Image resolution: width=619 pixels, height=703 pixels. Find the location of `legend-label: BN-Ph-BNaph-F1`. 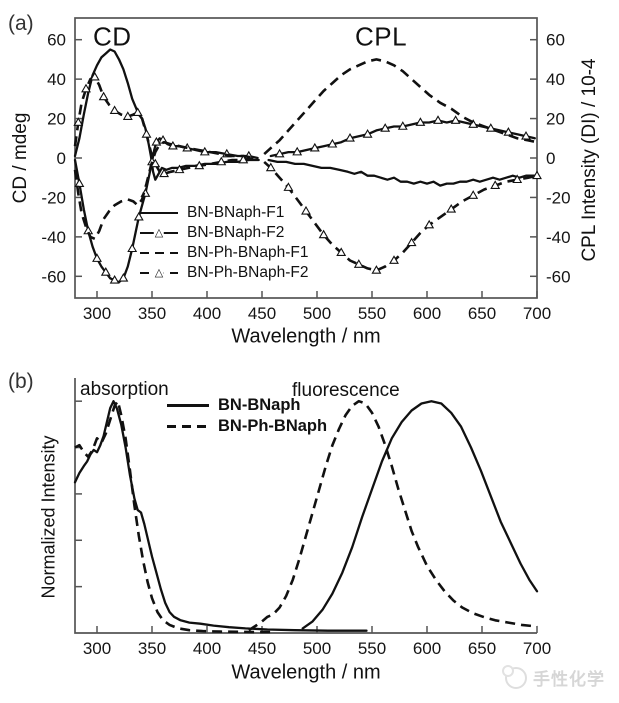

legend-label: BN-Ph-BNaph-F1 is located at coordinates (248, 252).